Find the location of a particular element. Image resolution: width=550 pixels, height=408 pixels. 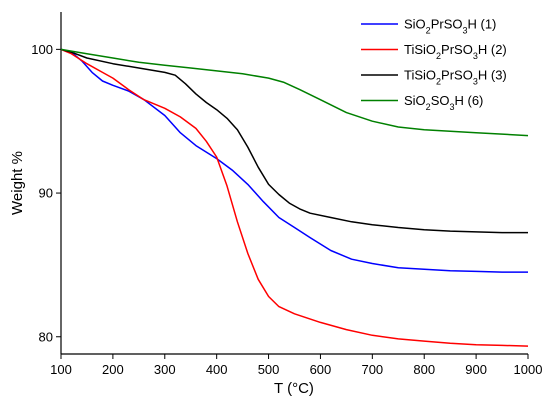

legend-label-3: TiSiO2PrSO3H (3) is located at coordinates (455, 77).